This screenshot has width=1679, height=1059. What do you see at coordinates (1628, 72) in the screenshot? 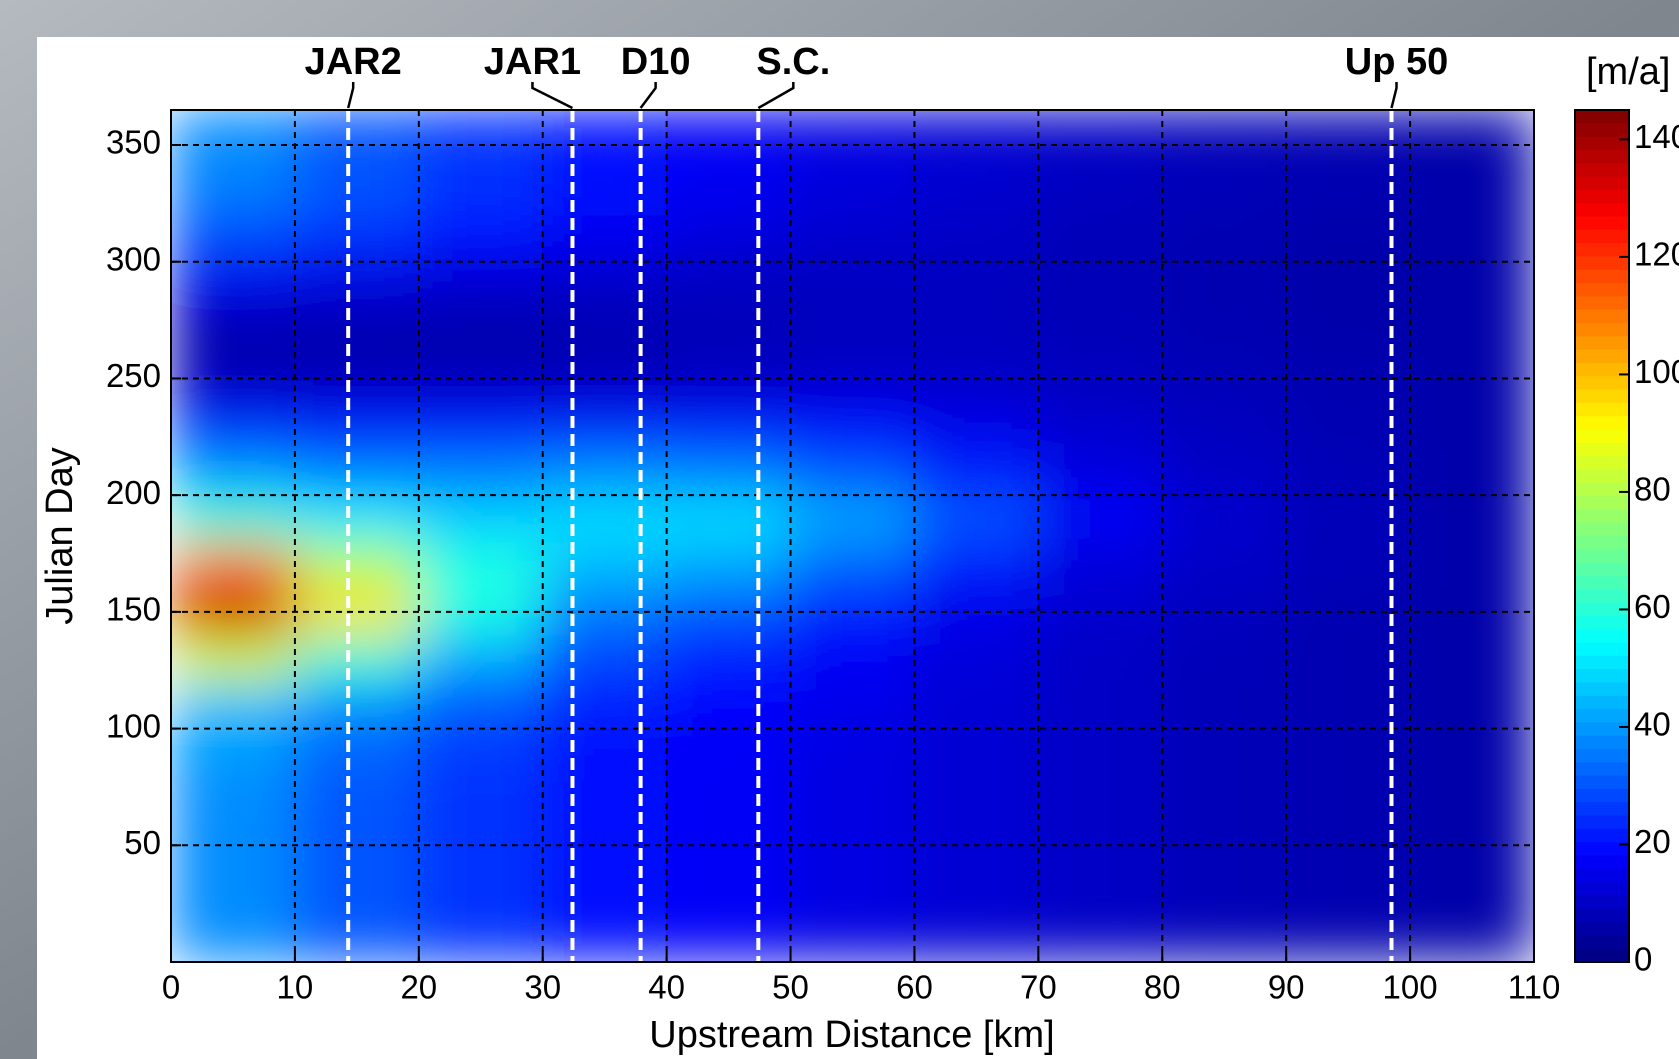
I see `colorbar-label: [m/a]` at bounding box center [1628, 72].